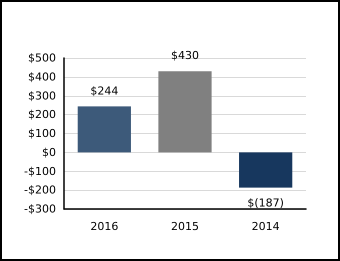  What do you see at coordinates (42, 77) in the screenshot?
I see `y-tick-label: $400` at bounding box center [42, 77].